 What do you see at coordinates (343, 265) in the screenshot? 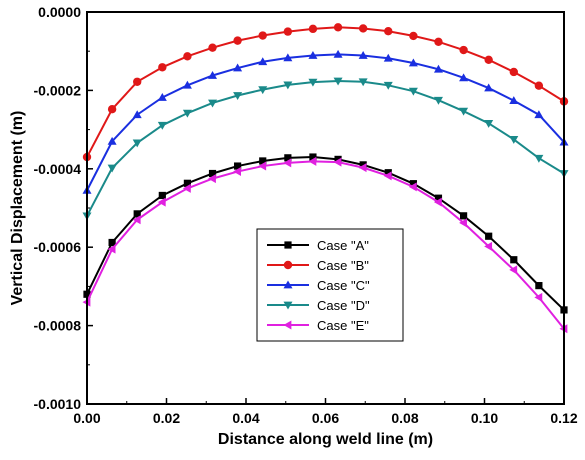
I see `legend-label: Case "B"` at bounding box center [343, 265].